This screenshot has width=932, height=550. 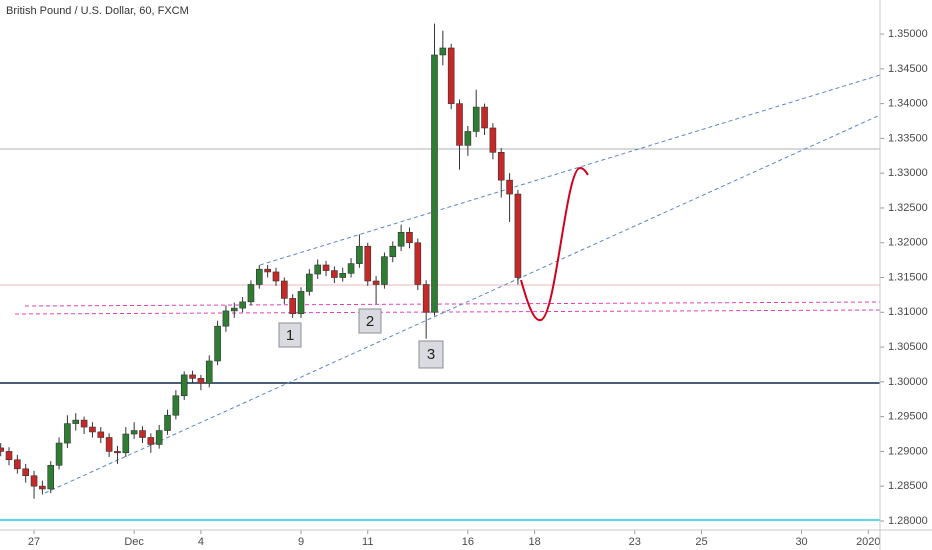 What do you see at coordinates (908, 104) in the screenshot?
I see `y-tick-label: 1.34000` at bounding box center [908, 104].